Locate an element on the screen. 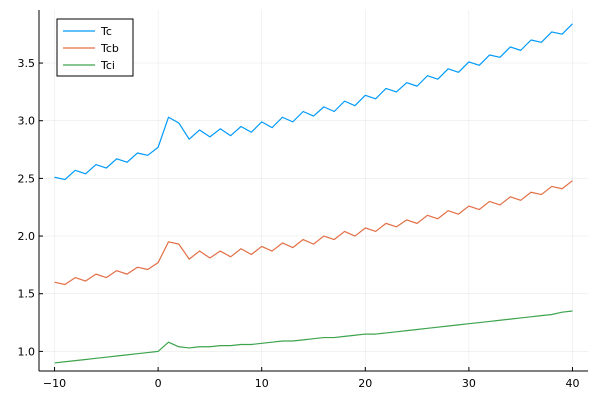 Image resolution: width=600 pixels, height=400 pixels. legend-label-tci: Tci is located at coordinates (107, 65).